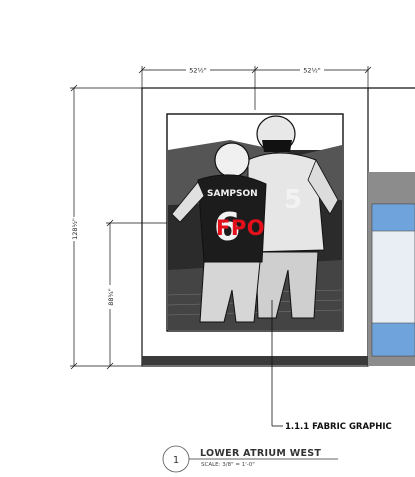  I want to click on drawing-number: 1, so click(176, 460).